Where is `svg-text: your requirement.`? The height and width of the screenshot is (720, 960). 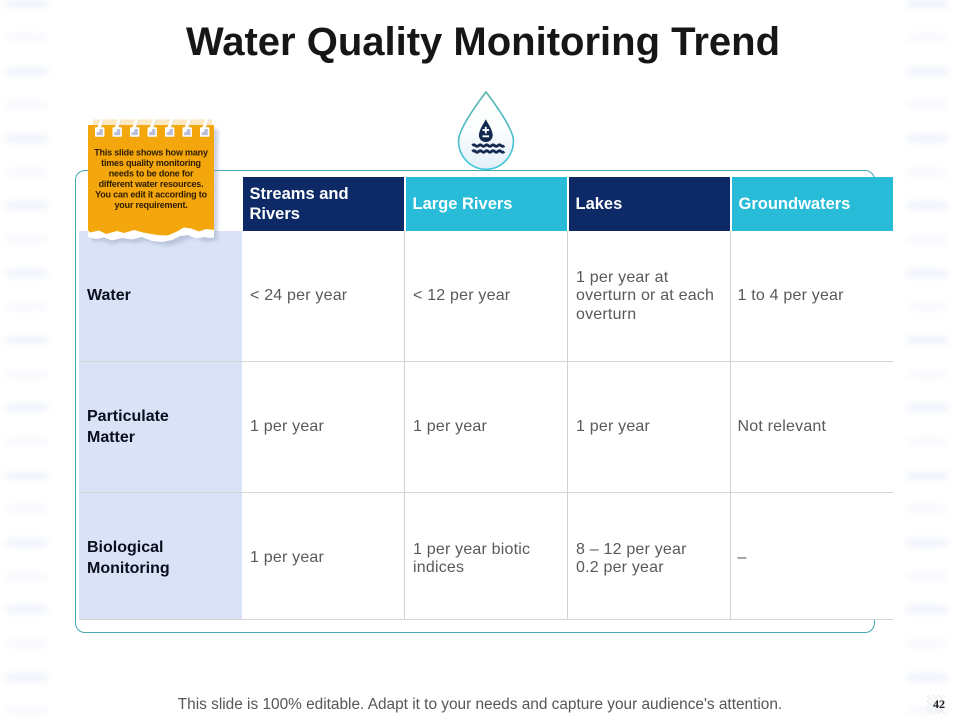 svg-text: your requirement. is located at coordinates (150, 205).